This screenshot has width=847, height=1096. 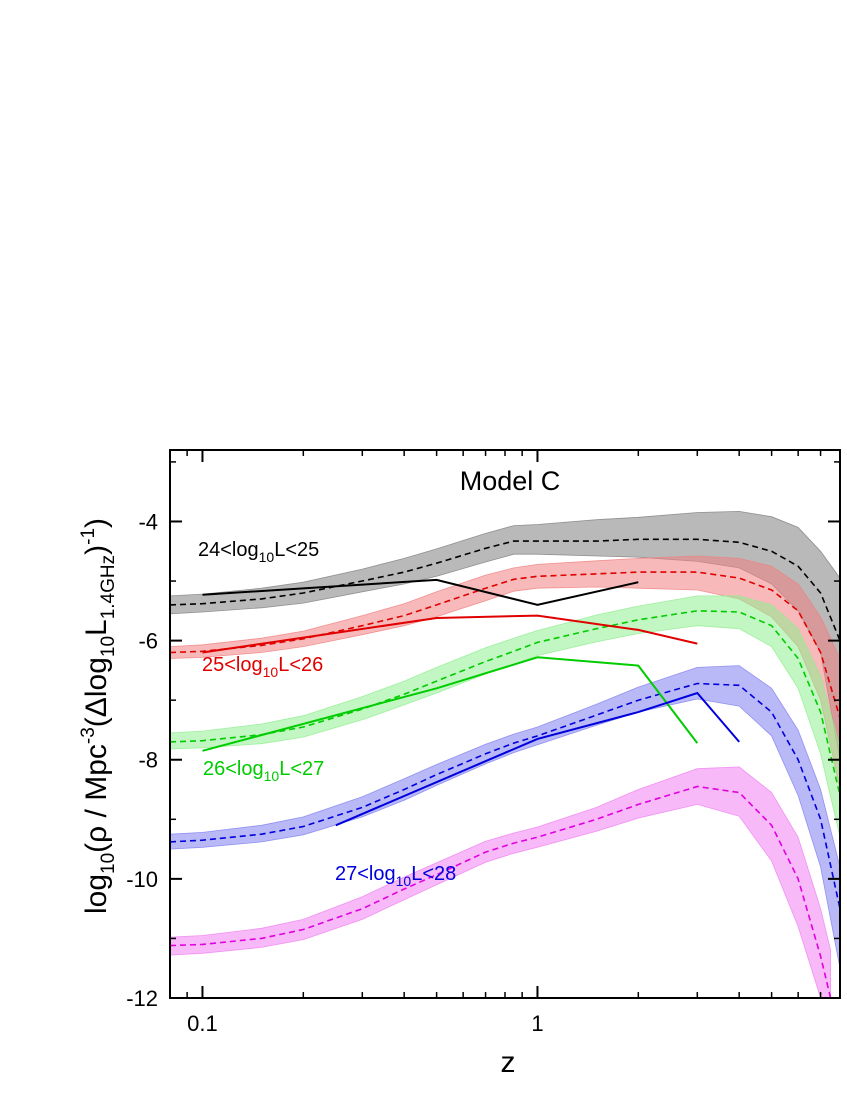 What do you see at coordinates (142, 998) in the screenshot?
I see `y-tick-label: -12` at bounding box center [142, 998].